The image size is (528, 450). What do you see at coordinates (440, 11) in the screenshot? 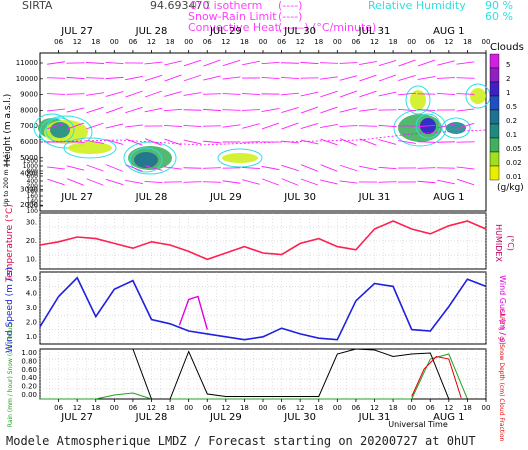
I see `legend-right: Relative Humidity 90 % 60 %` at bounding box center [440, 11].